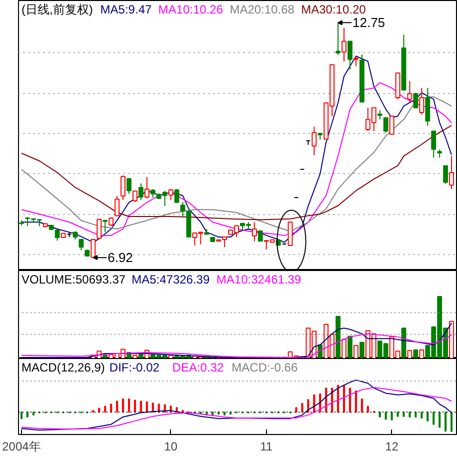  What do you see at coordinates (57, 9) in the screenshot?
I see `chart-title: (日线,前复权)` at bounding box center [57, 9].